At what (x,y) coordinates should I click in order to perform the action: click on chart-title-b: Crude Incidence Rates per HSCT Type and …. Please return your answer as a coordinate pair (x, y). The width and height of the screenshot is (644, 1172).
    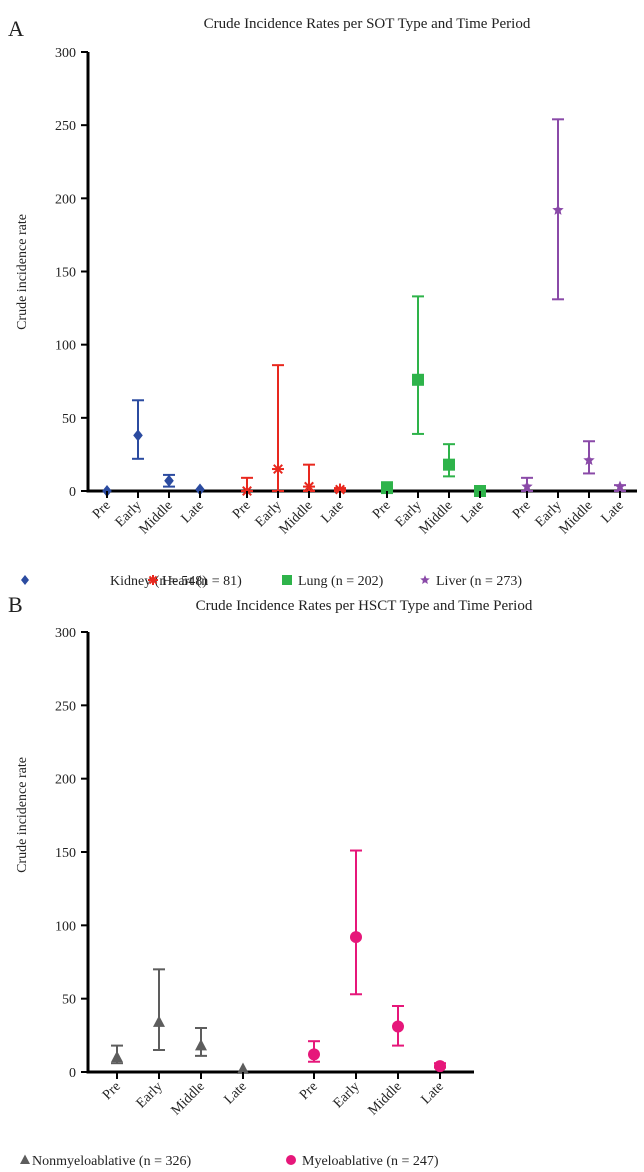
    Looking at the image, I should click on (364, 606).